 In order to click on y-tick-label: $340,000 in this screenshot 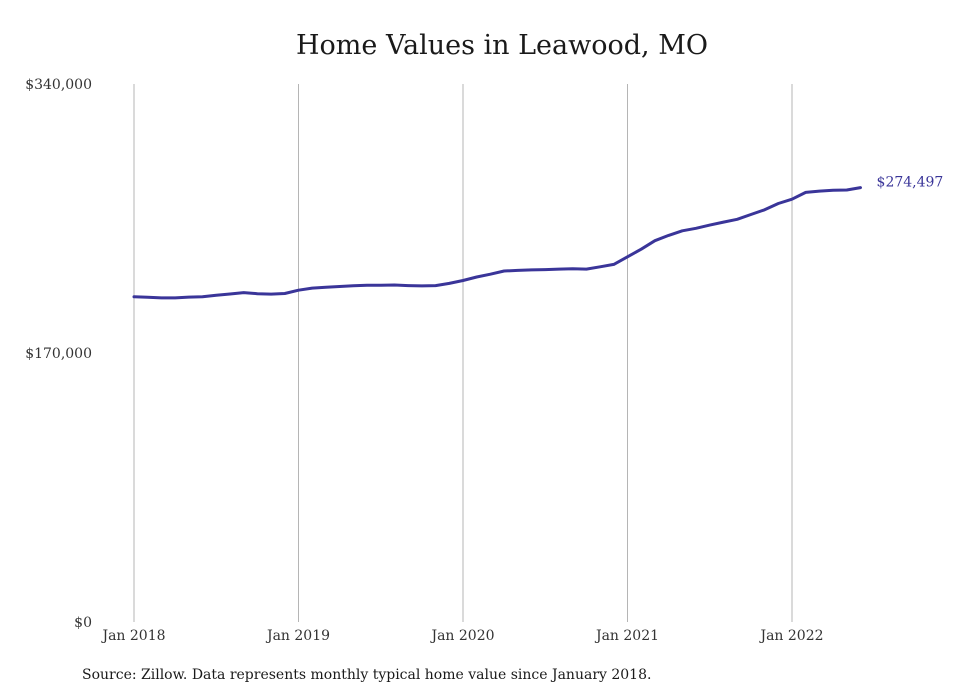, I will do `click(58, 85)`.